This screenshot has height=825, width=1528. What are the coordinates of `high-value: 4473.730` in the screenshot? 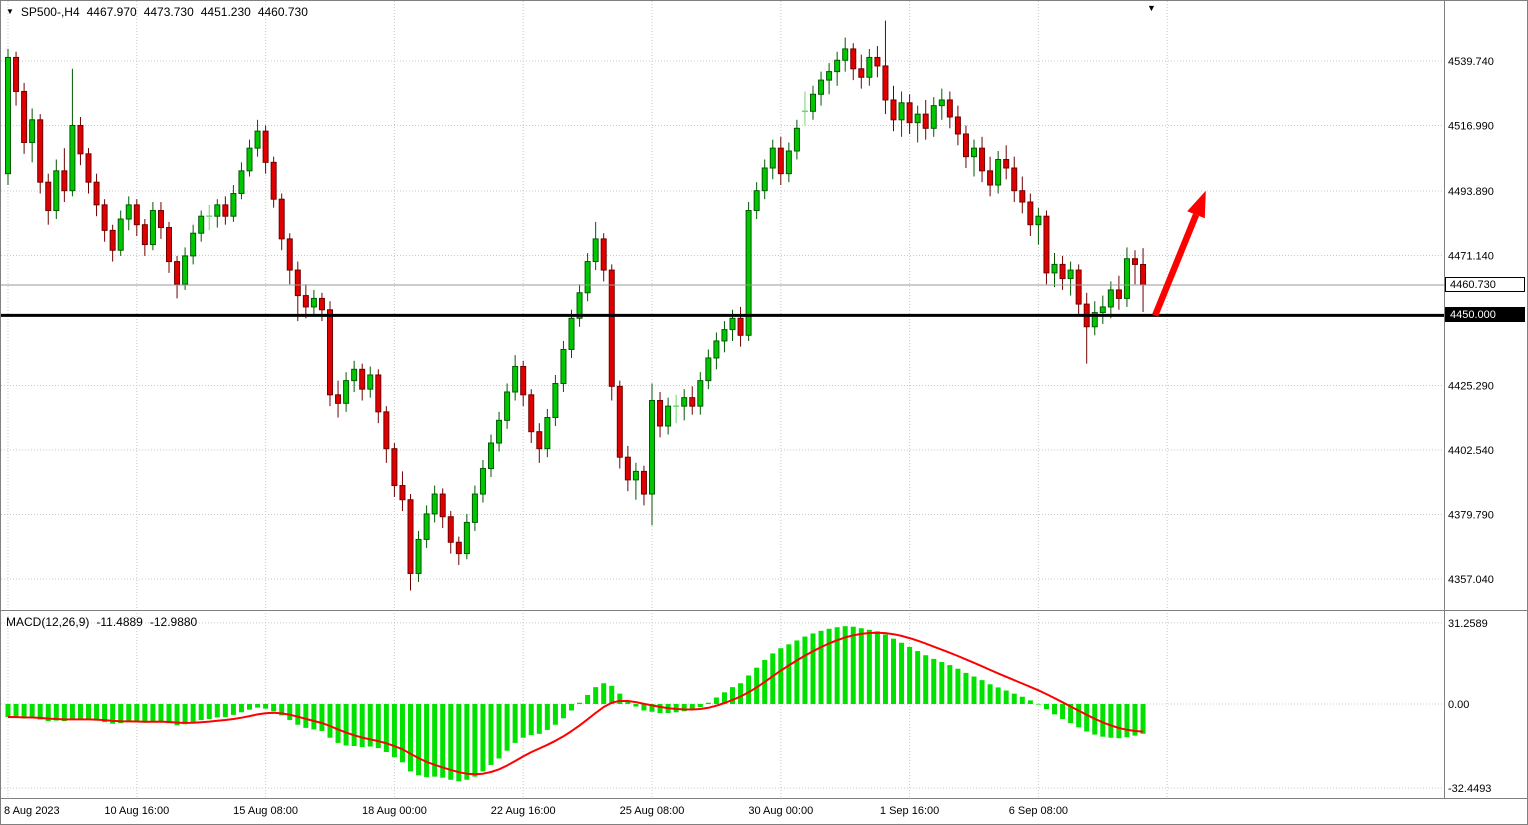 It's located at (168, 12).